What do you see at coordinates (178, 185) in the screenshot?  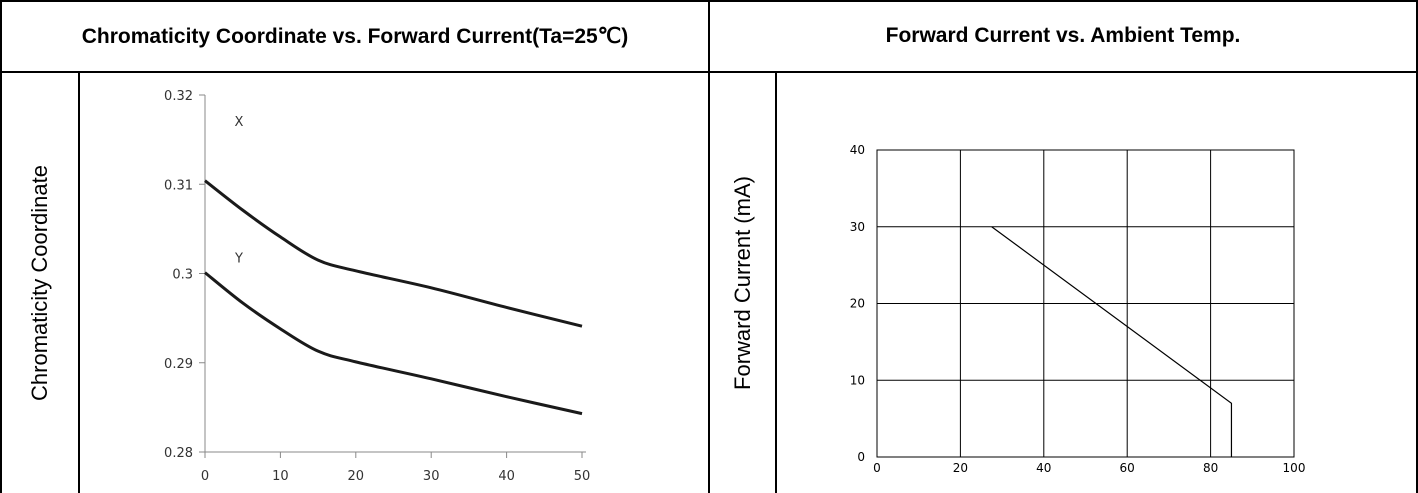 I see `y-tick-label: 0.31` at bounding box center [178, 185].